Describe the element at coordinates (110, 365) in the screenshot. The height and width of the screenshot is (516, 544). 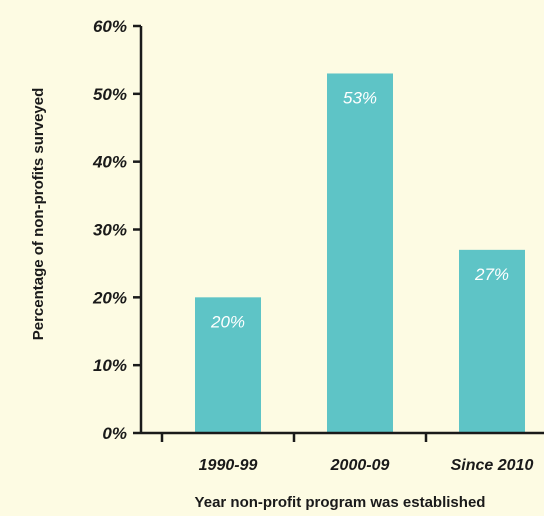
I see `y-tick-label: 10%` at that location.